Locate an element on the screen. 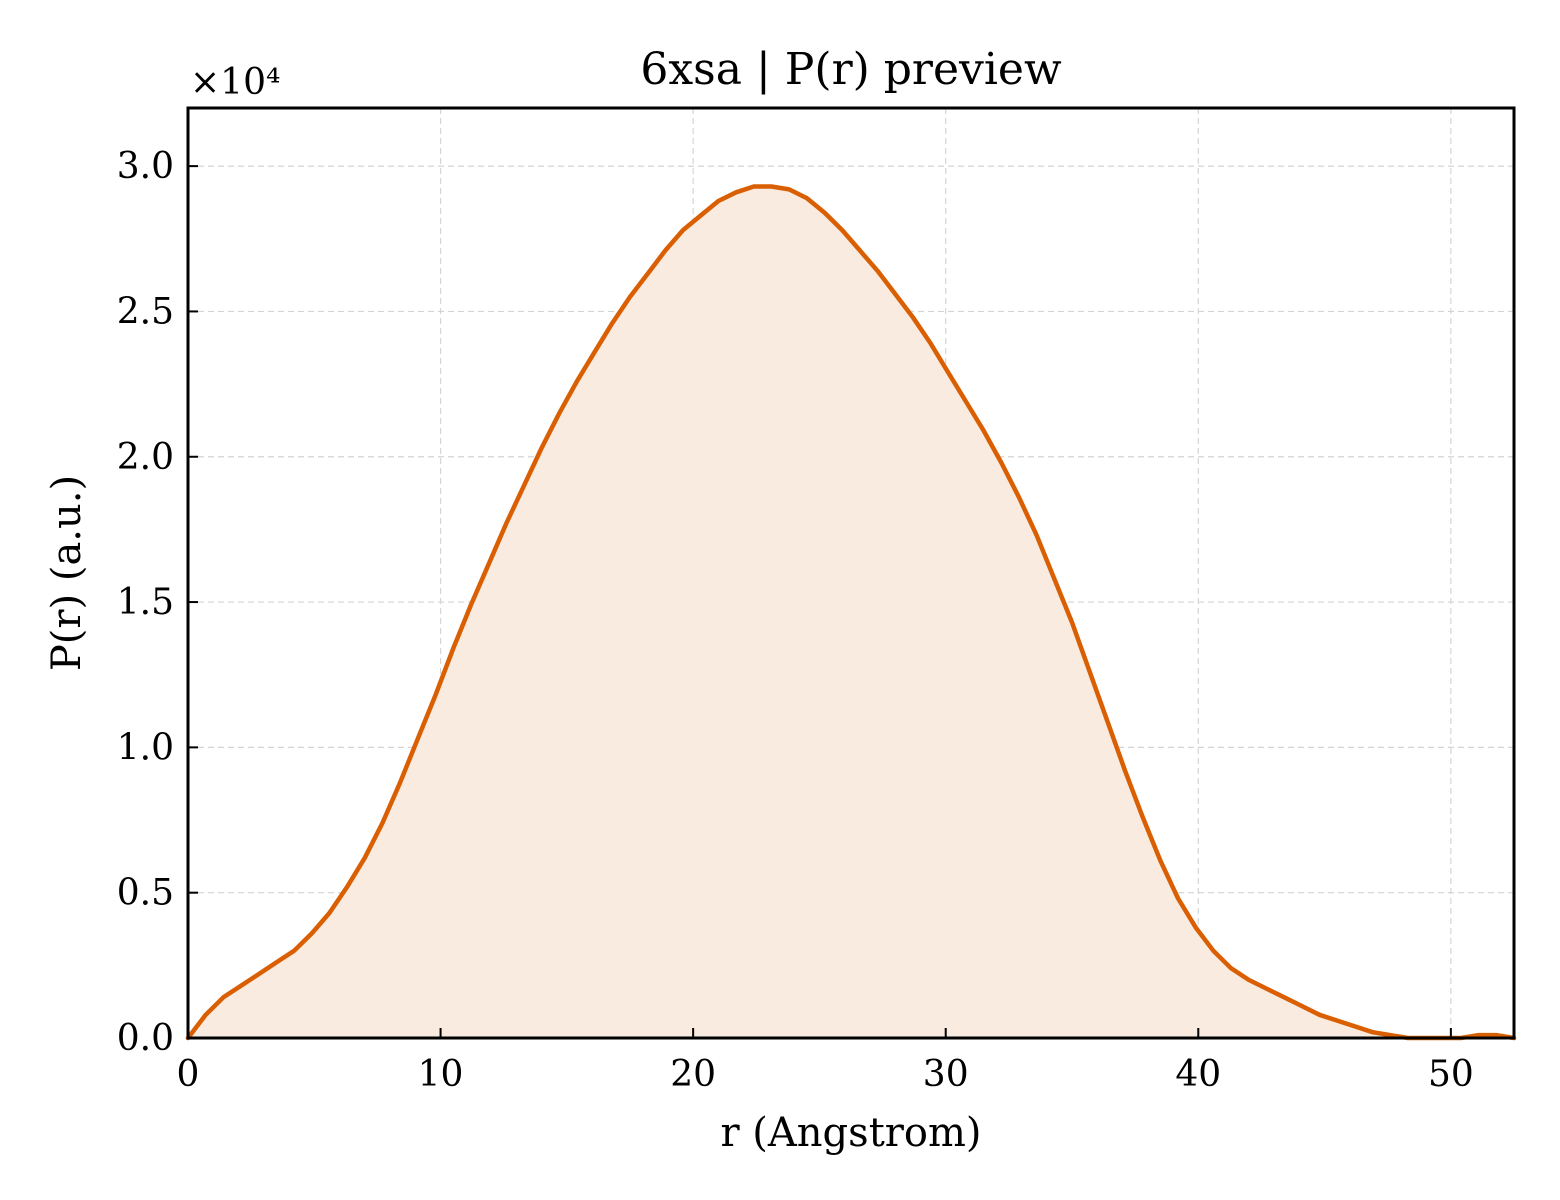  x-tick-label: 10 is located at coordinates (441, 1074).